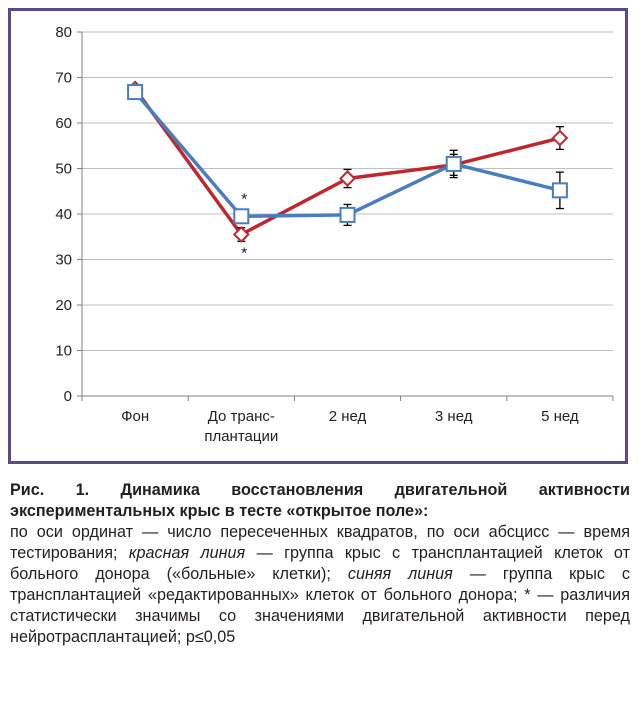 Image resolution: width=642 pixels, height=713 pixels. I want to click on y-tick-label-50: 50, so click(63, 169).